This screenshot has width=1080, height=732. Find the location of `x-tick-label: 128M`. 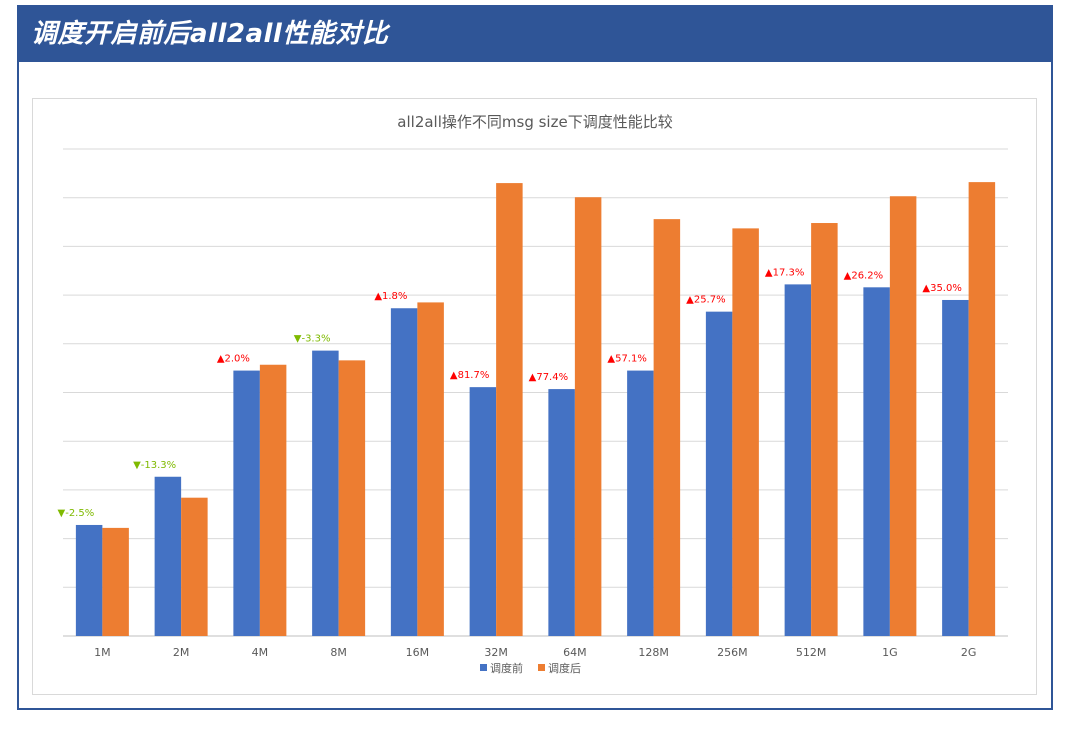

x-tick-label: 128M is located at coordinates (653, 652).